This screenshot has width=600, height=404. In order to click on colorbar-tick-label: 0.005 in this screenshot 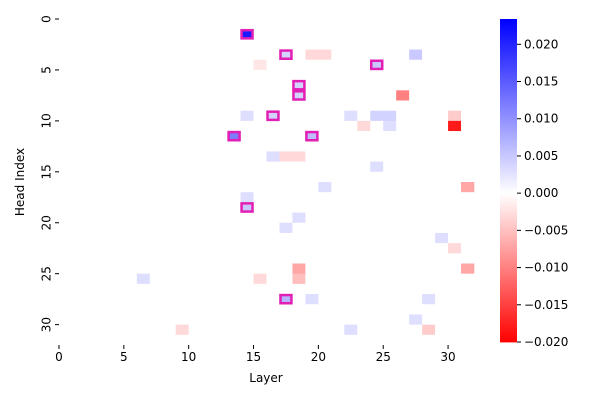, I will do `click(541, 156)`.